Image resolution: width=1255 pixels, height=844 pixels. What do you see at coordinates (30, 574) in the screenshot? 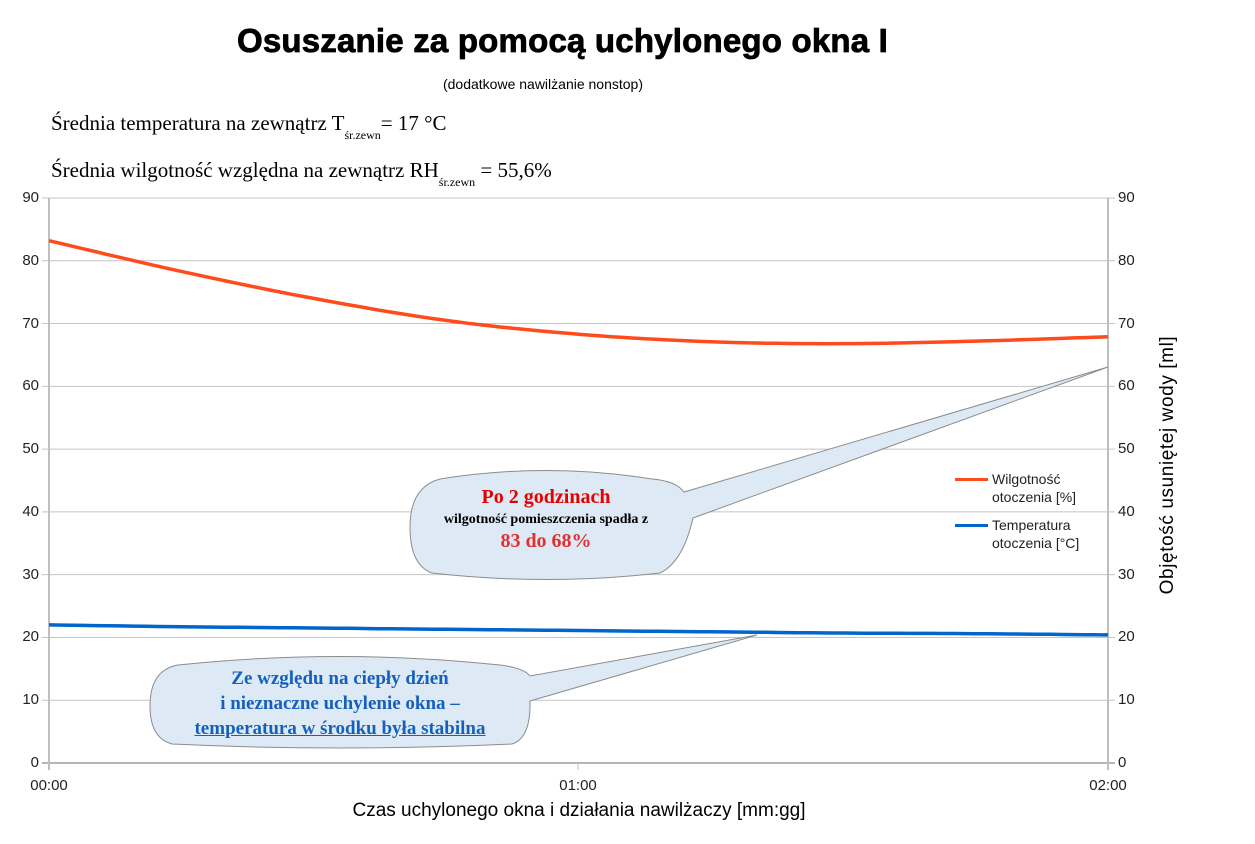
I see `left-y-tick-label: 30` at bounding box center [30, 574].